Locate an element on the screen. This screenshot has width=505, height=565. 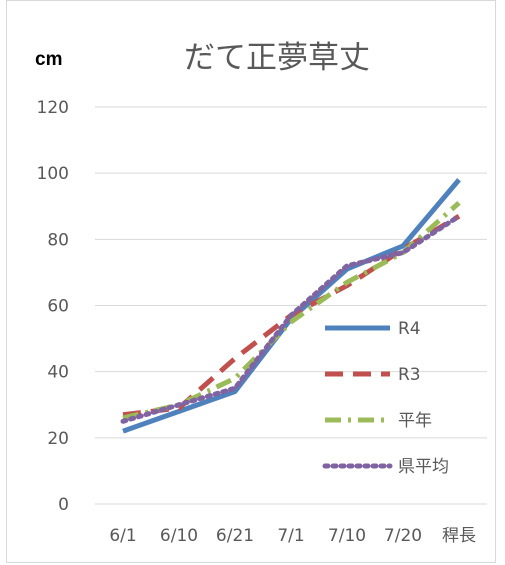
x-axis-ticks: 6/1 6/10 6/21 7/1 7/10 7/20 稈長 is located at coordinates (292, 536).